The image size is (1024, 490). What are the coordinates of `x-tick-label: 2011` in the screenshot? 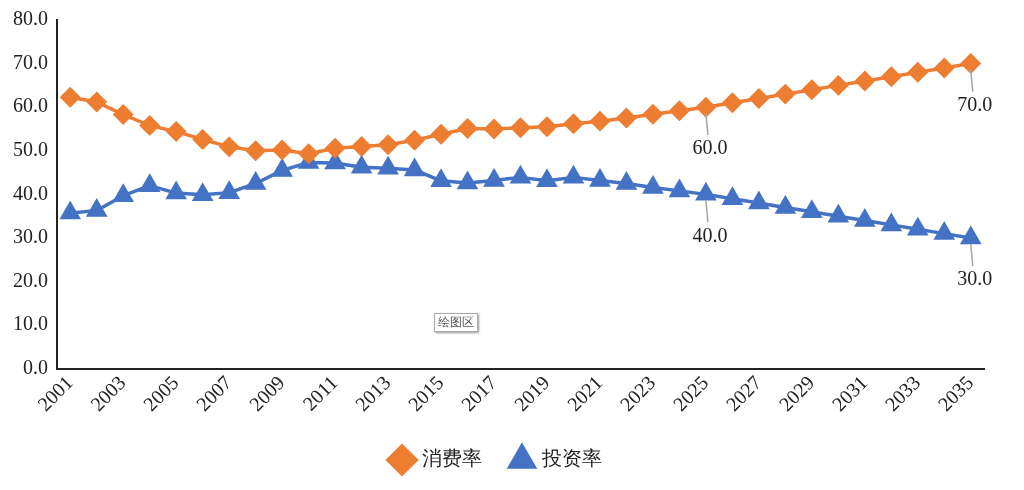 It's located at (320, 393).